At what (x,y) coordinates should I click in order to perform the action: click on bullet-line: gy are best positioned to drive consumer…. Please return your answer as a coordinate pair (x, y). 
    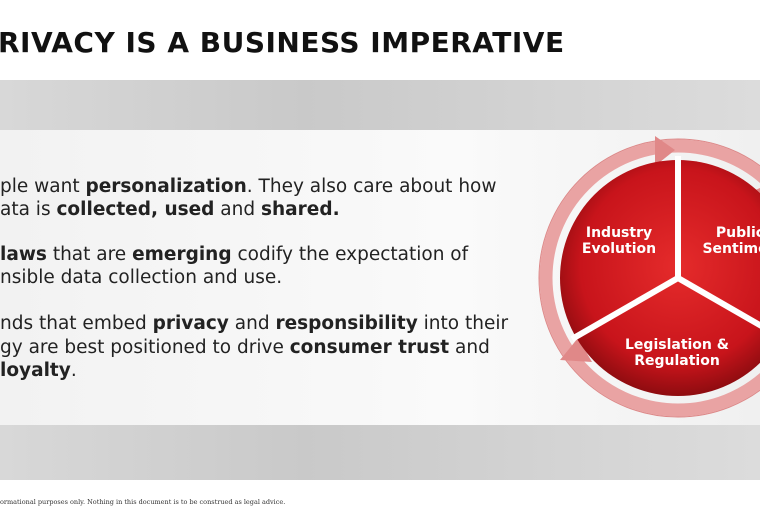
    Looking at the image, I should click on (245, 347).